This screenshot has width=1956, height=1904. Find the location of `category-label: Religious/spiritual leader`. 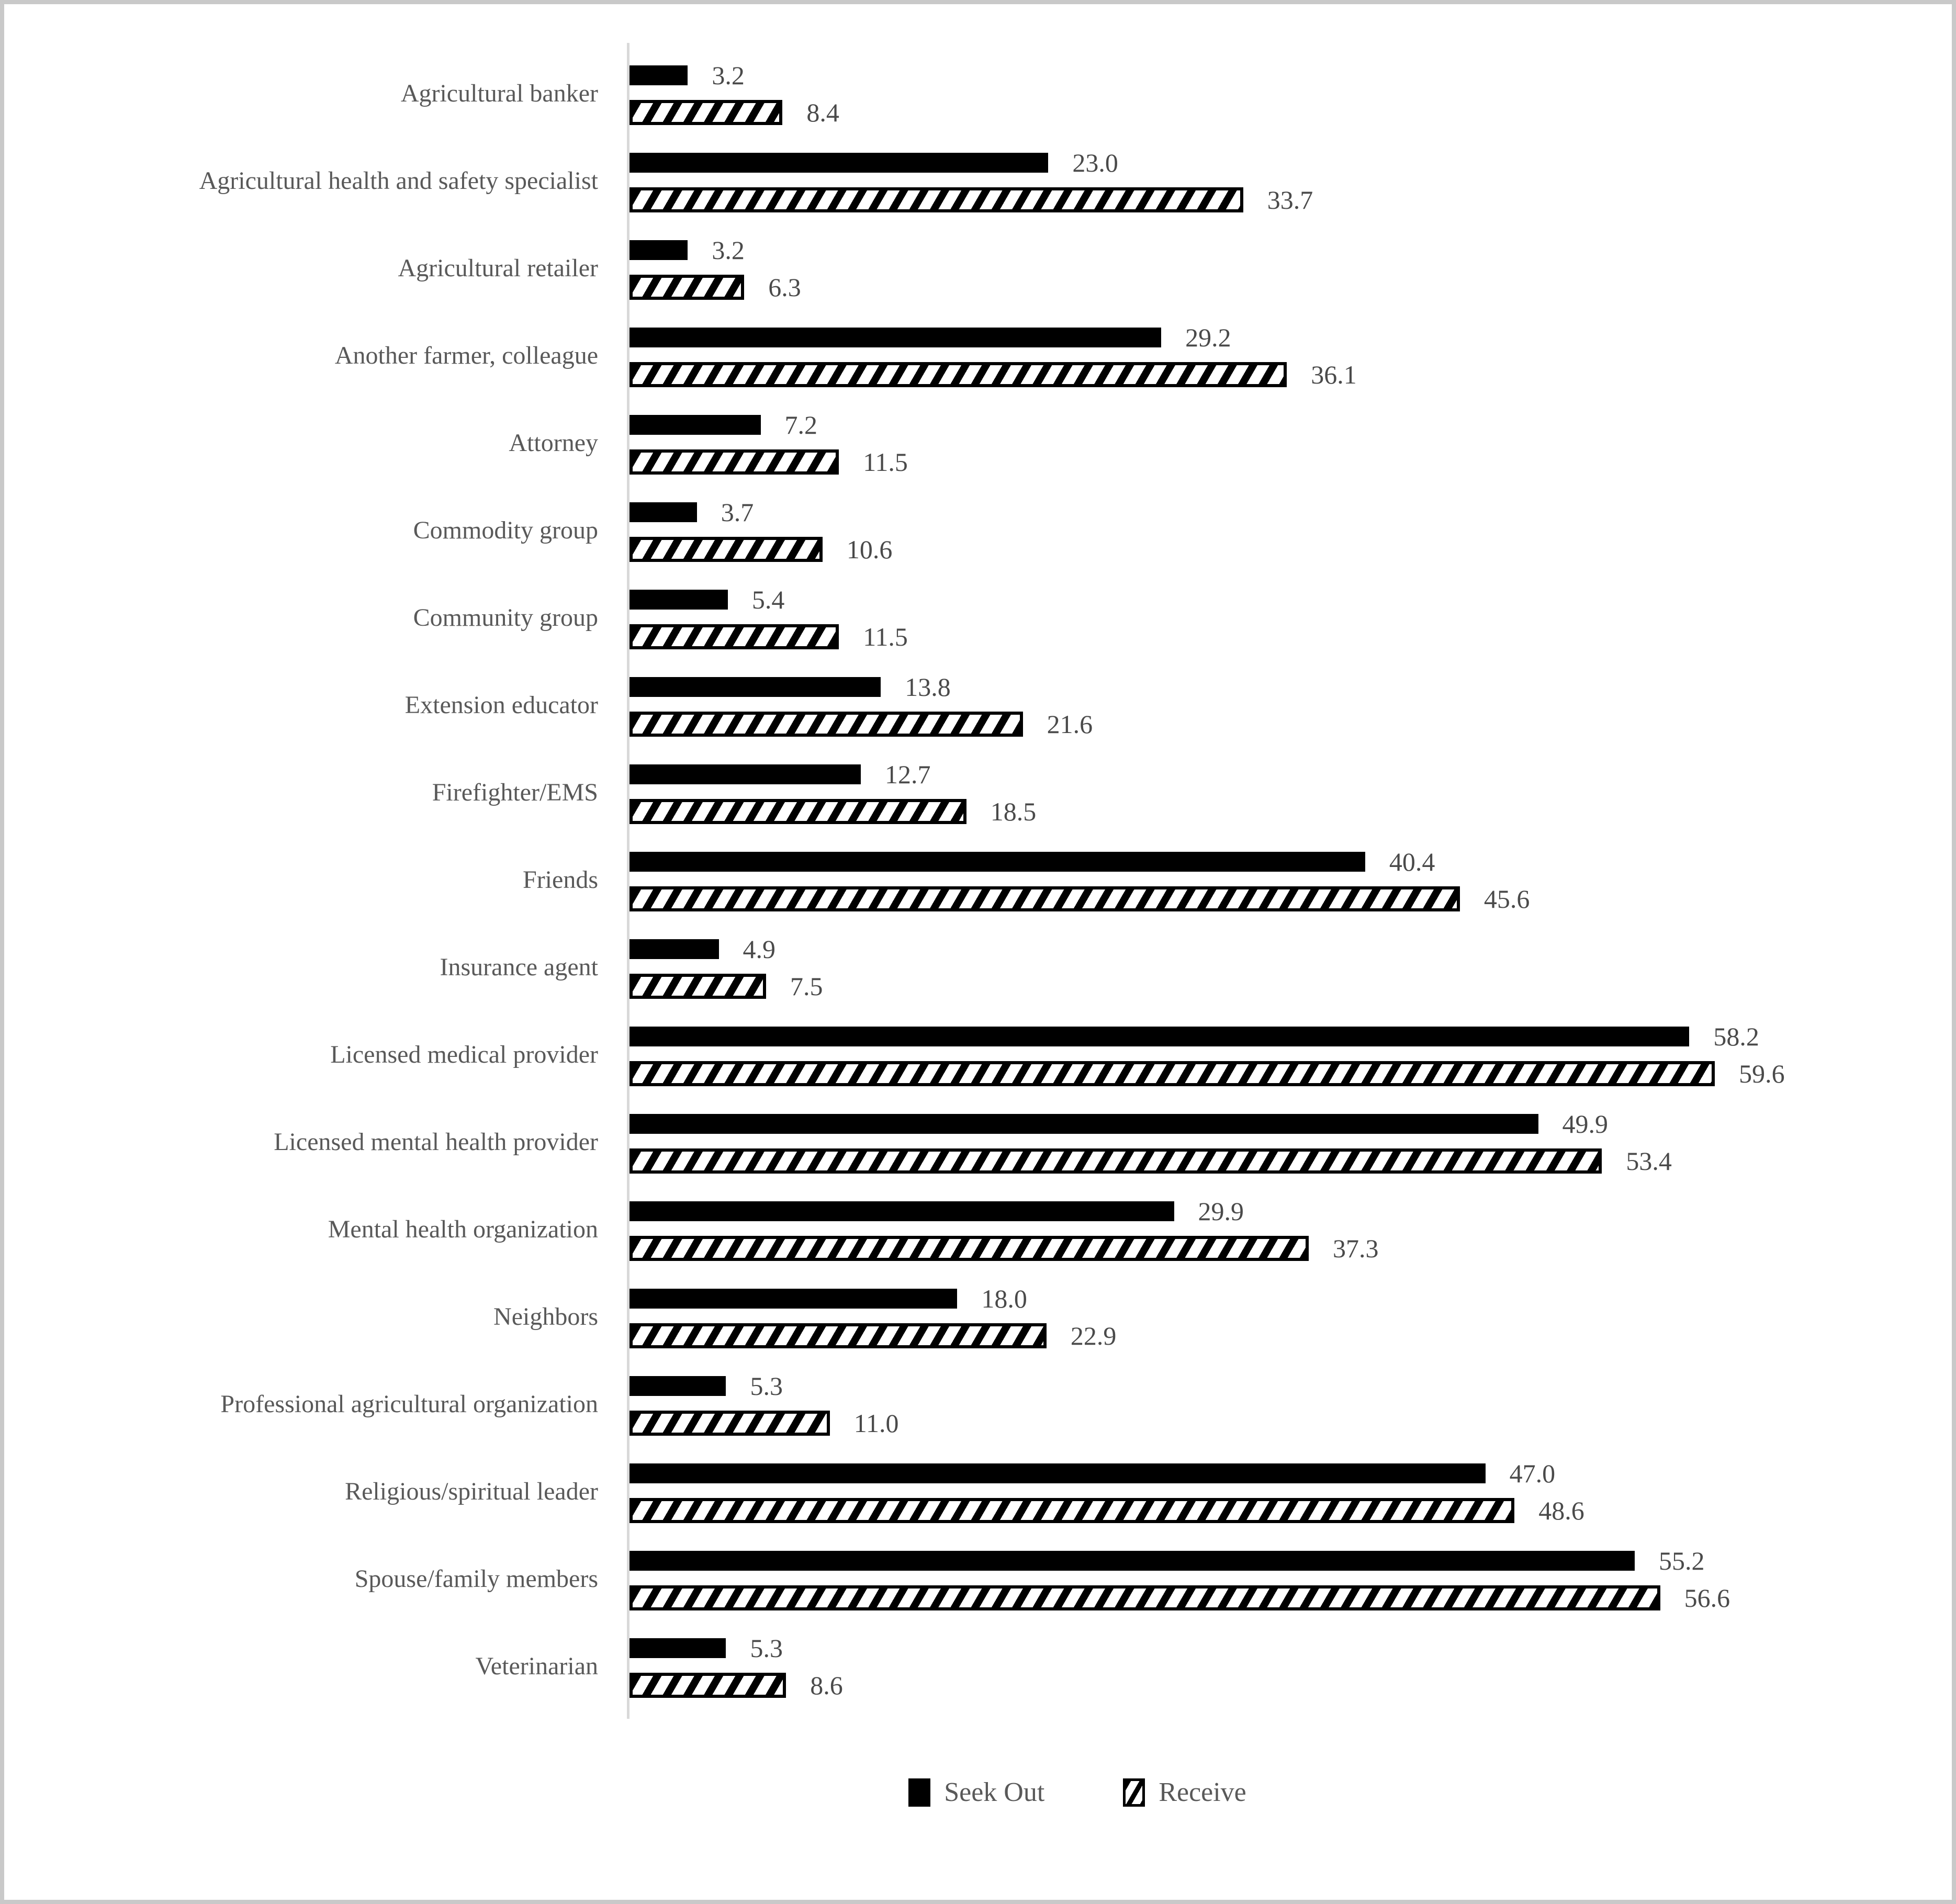

category-label: Religious/spiritual leader is located at coordinates (471, 1492).